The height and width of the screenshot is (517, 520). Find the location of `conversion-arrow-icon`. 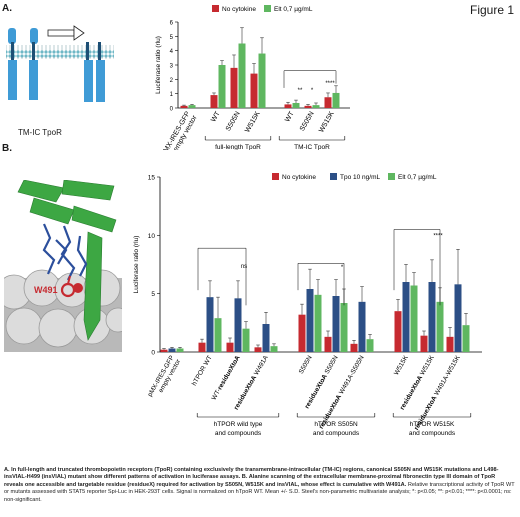

conversion-arrow-icon is located at coordinates (66, 33).